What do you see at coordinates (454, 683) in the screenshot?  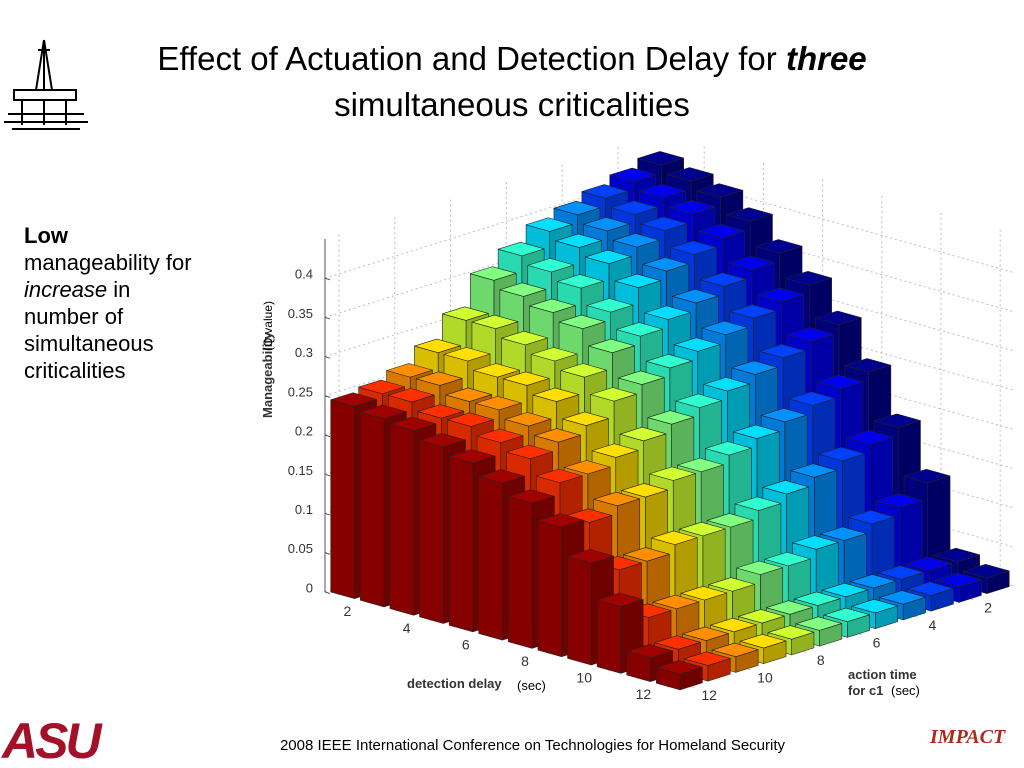 I see `x-axis-label: detection delay` at bounding box center [454, 683].